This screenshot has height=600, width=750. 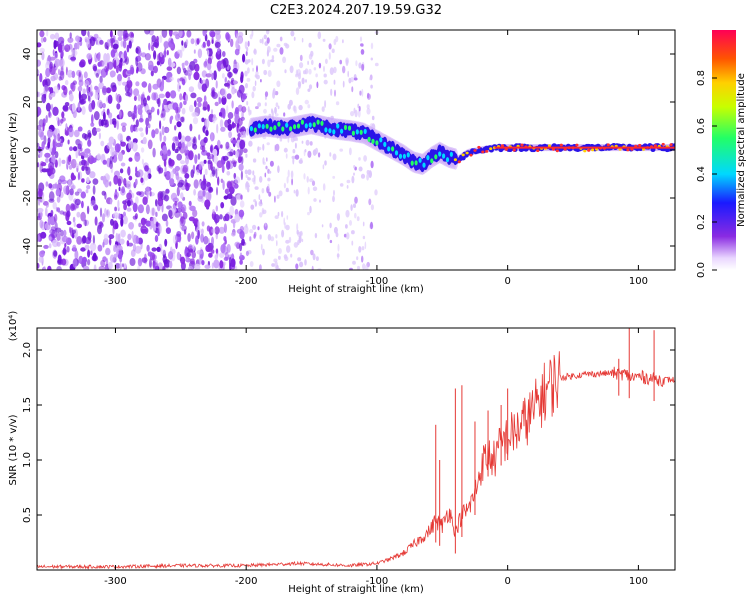 I want to click on colorbar-tick-label: 0.6, so click(x=701, y=126).